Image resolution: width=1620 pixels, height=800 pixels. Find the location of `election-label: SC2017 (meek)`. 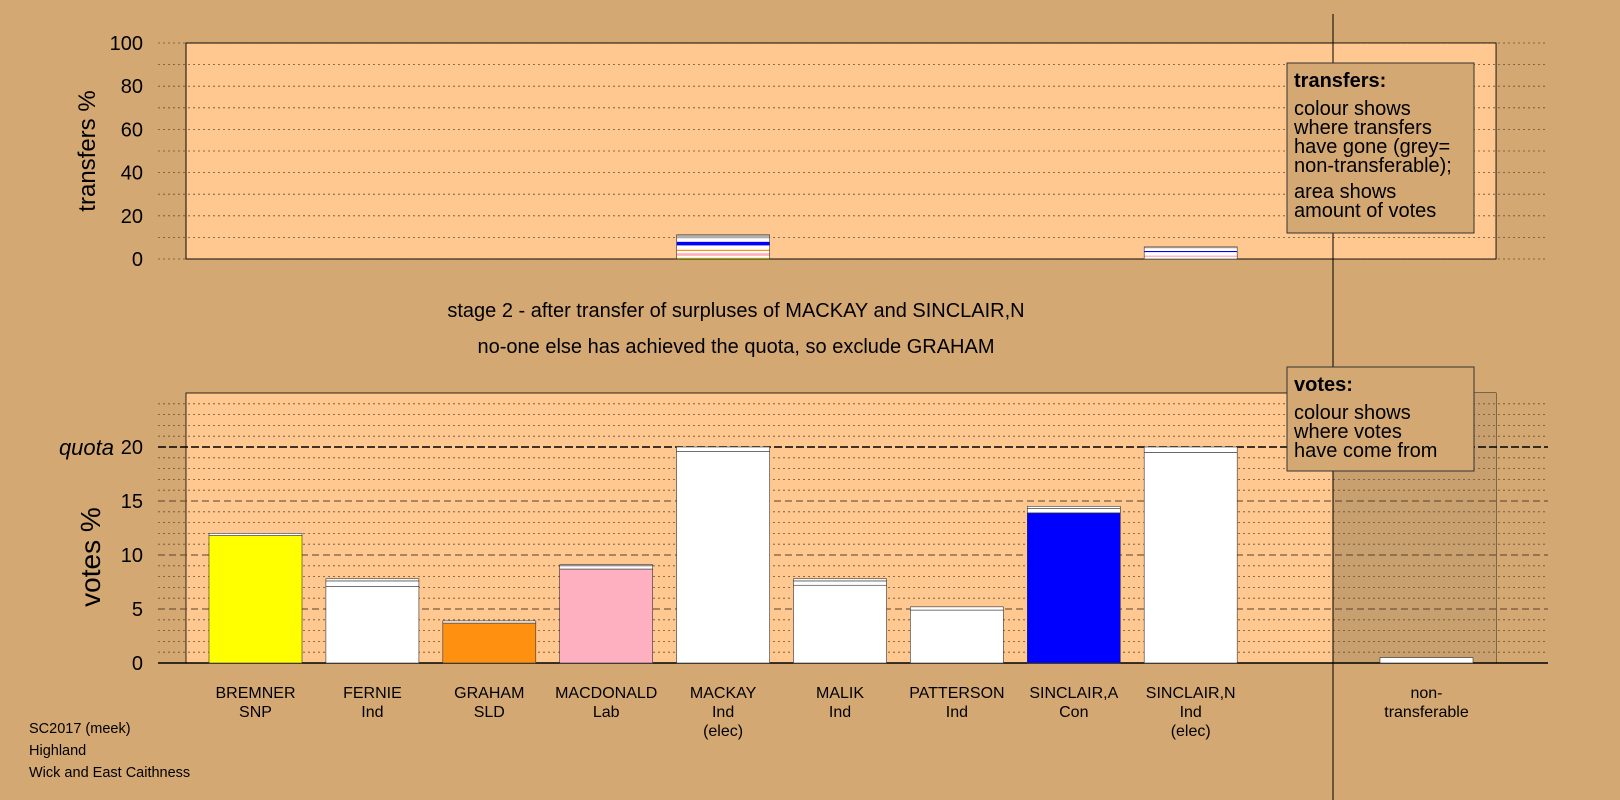

election-label: SC2017 (meek) is located at coordinates (80, 729).